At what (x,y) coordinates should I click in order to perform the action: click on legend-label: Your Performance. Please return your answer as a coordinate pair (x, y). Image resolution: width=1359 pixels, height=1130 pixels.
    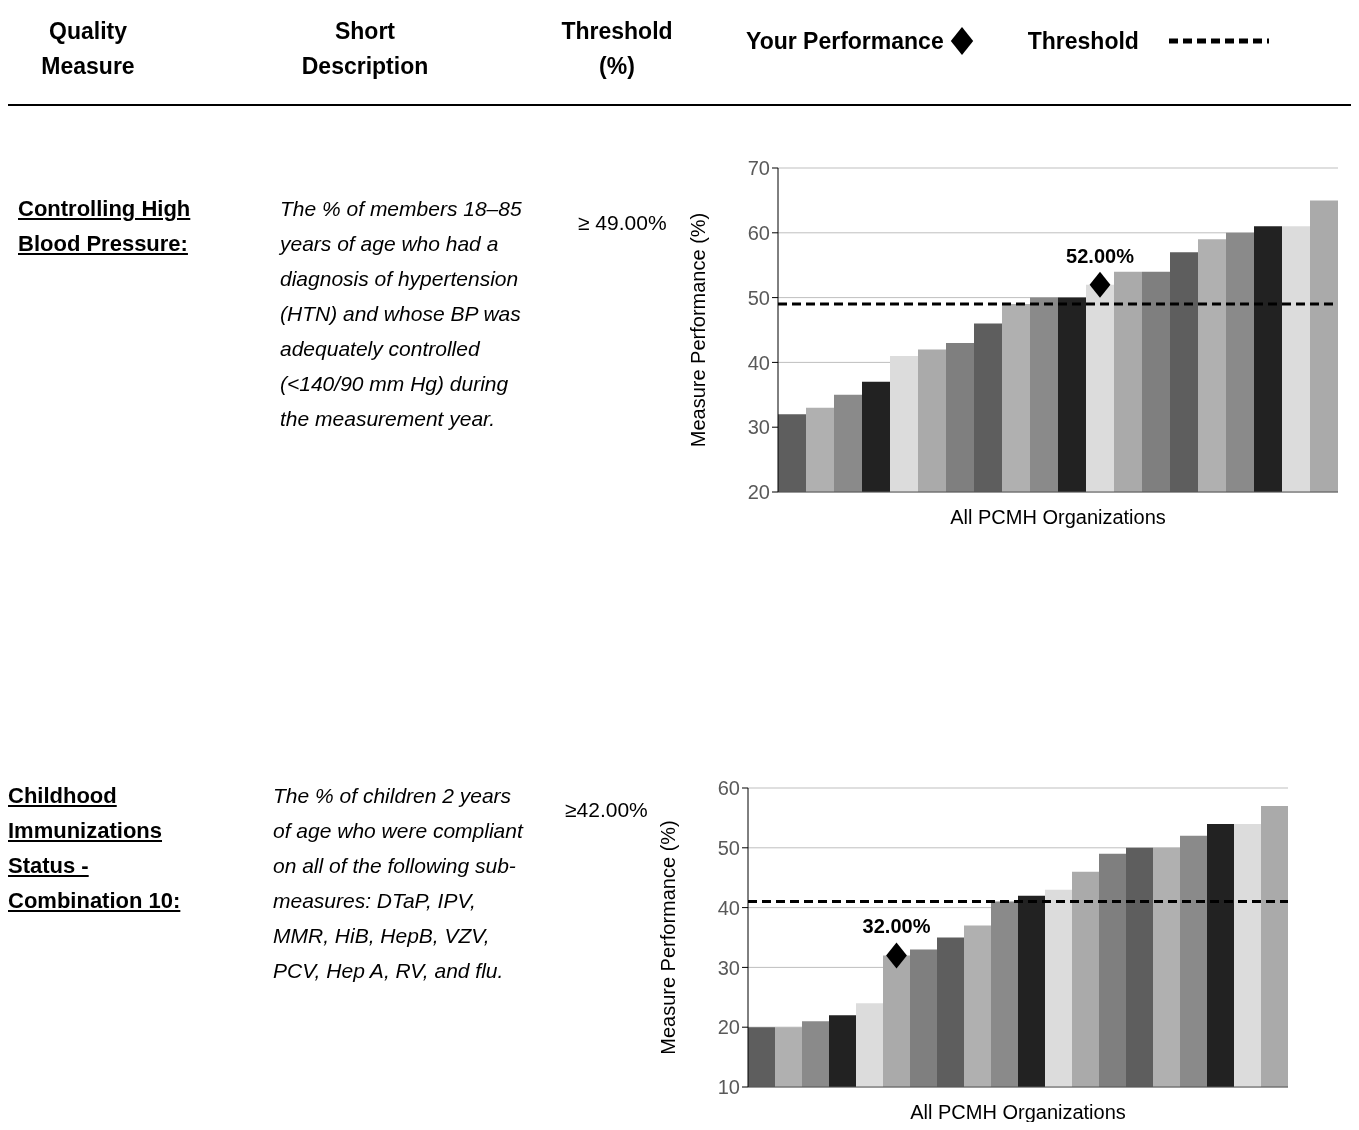
    Looking at the image, I should click on (845, 41).